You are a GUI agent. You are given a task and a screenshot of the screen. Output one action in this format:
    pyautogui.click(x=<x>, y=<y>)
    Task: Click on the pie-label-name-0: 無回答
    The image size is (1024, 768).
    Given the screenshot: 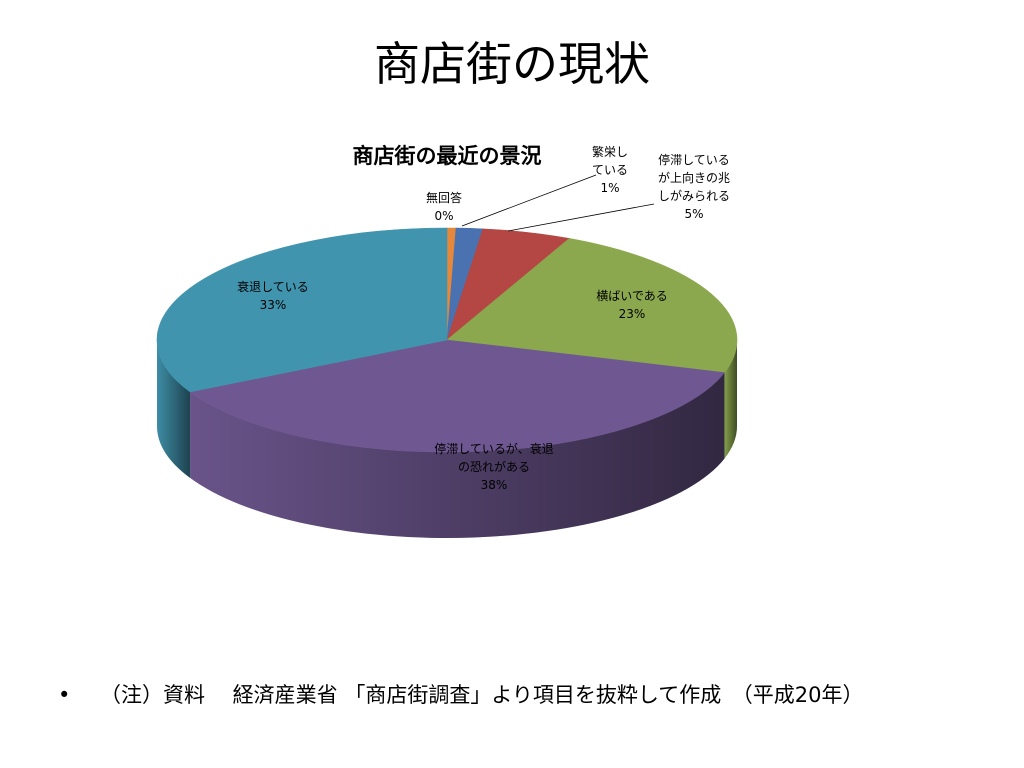 What is the action you would take?
    pyautogui.click(x=443, y=198)
    